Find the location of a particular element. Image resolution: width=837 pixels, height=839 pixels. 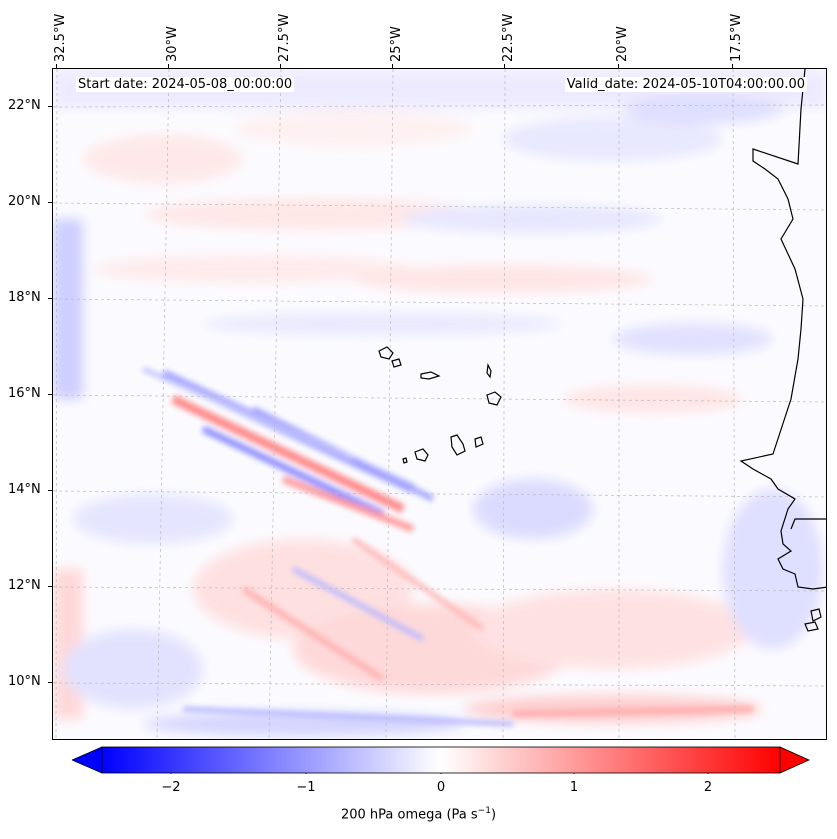

lon-tick-label: 32.5°W is located at coordinates (60, 37).